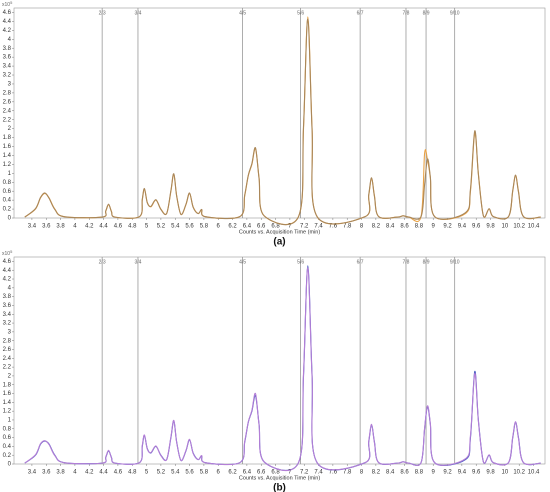  Describe the element at coordinates (406, 262) in the screenshot. I see `segment-label: 7/8` at that location.